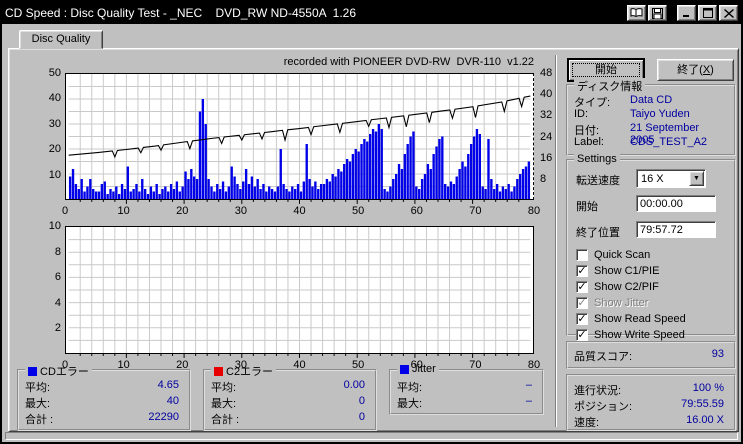 The height and width of the screenshot is (444, 743). What do you see at coordinates (546, 136) in the screenshot?
I see `axis-tick-label: 24` at bounding box center [546, 136].